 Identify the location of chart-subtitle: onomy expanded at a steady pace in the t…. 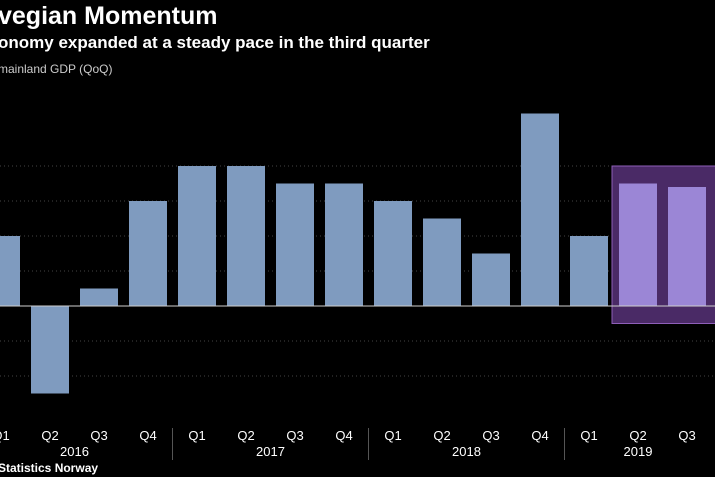
(215, 42).